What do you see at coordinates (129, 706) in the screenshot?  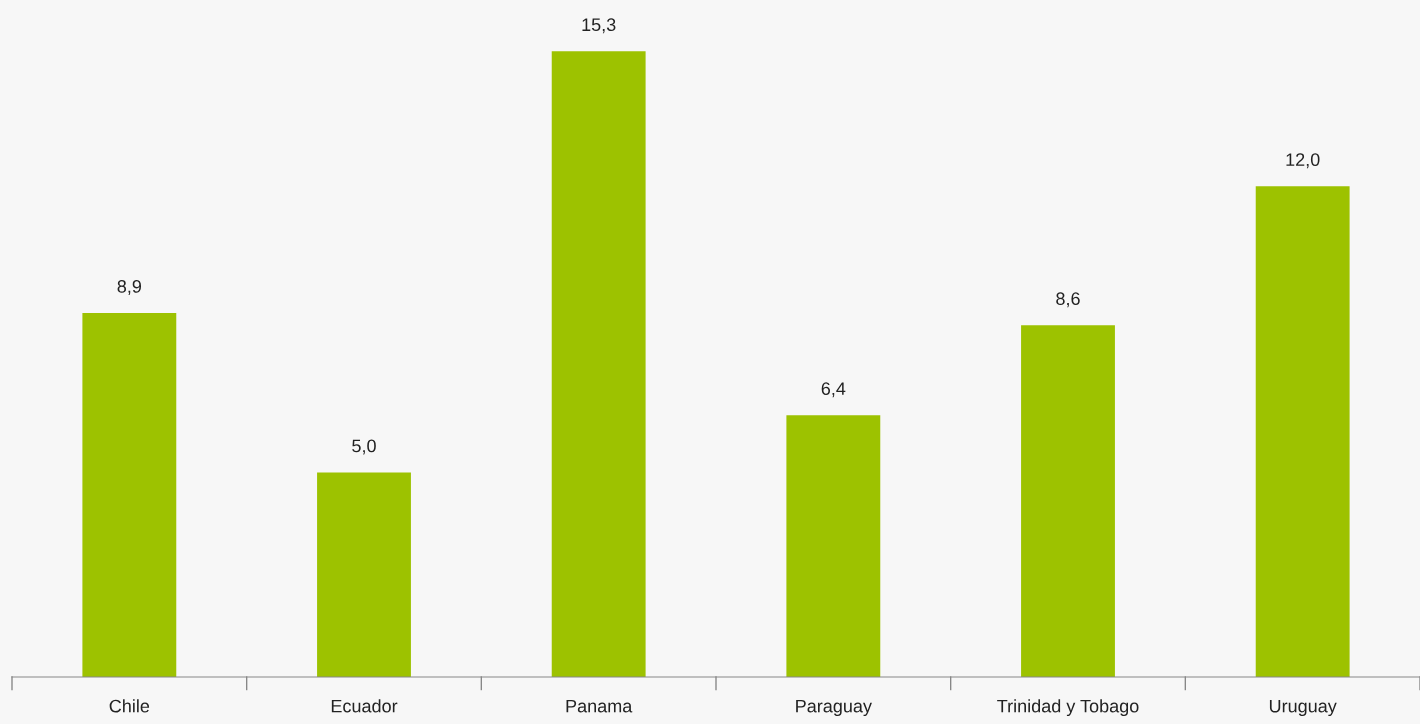 I see `x-tick-label: Chile` at bounding box center [129, 706].